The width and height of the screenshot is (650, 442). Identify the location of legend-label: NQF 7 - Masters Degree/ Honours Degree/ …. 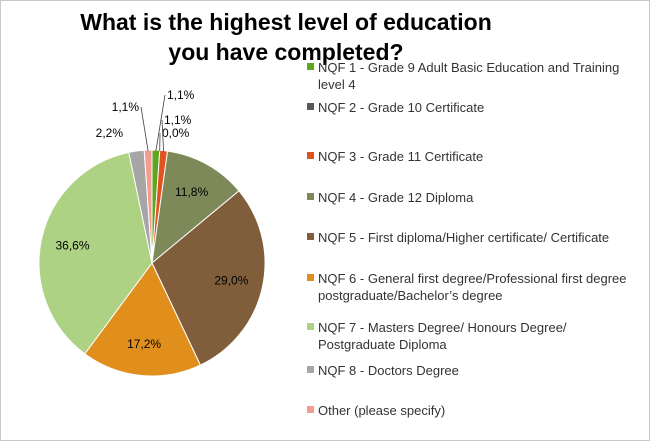
(478, 336).